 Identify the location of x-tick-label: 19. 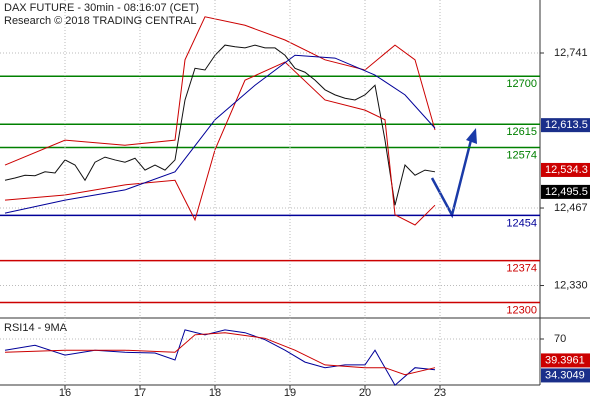
(290, 393).